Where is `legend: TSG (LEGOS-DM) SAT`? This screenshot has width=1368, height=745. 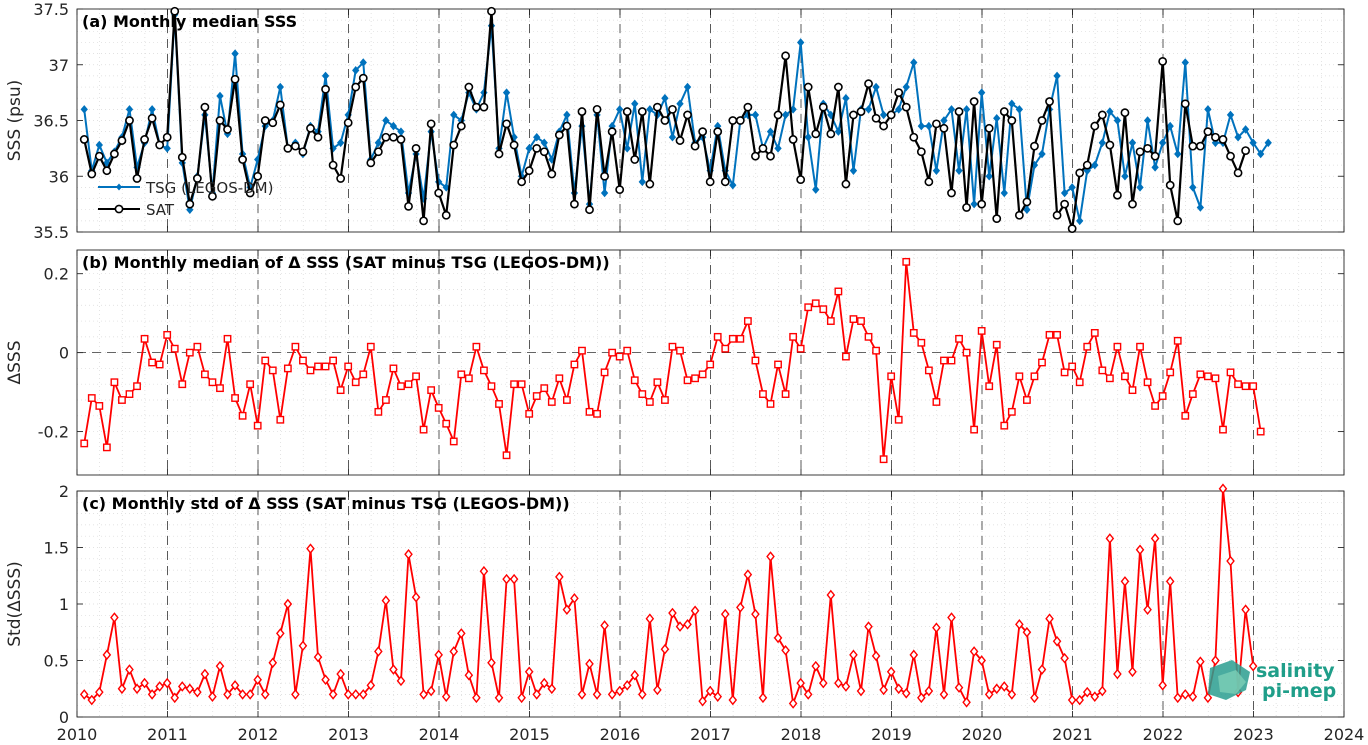 legend: TSG (LEGOS-DM) SAT is located at coordinates (185, 199).